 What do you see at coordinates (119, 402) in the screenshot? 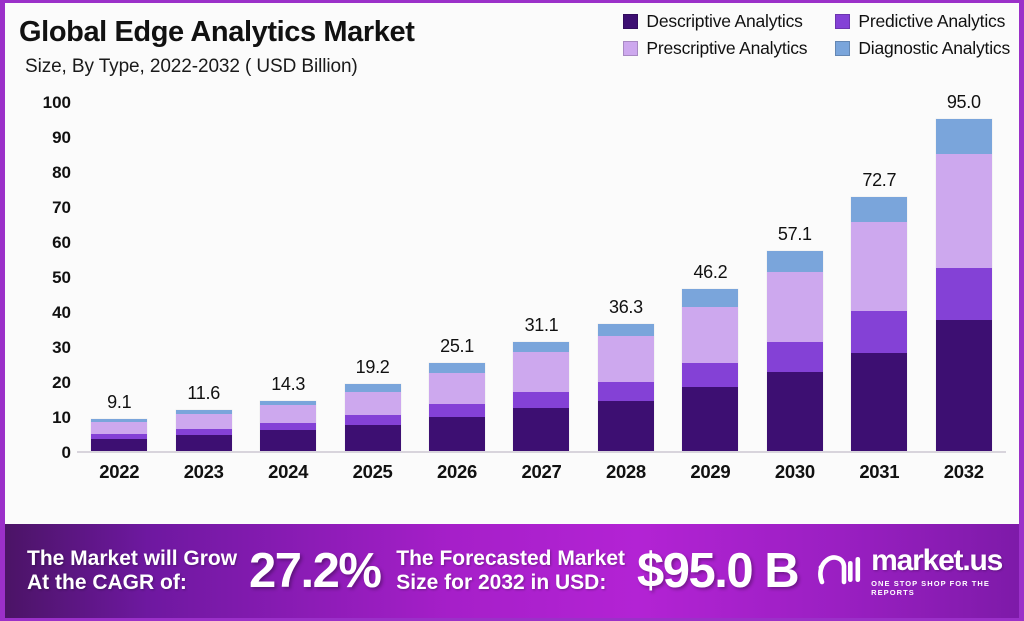
I see `bar-total-label: 9.1` at bounding box center [119, 402].